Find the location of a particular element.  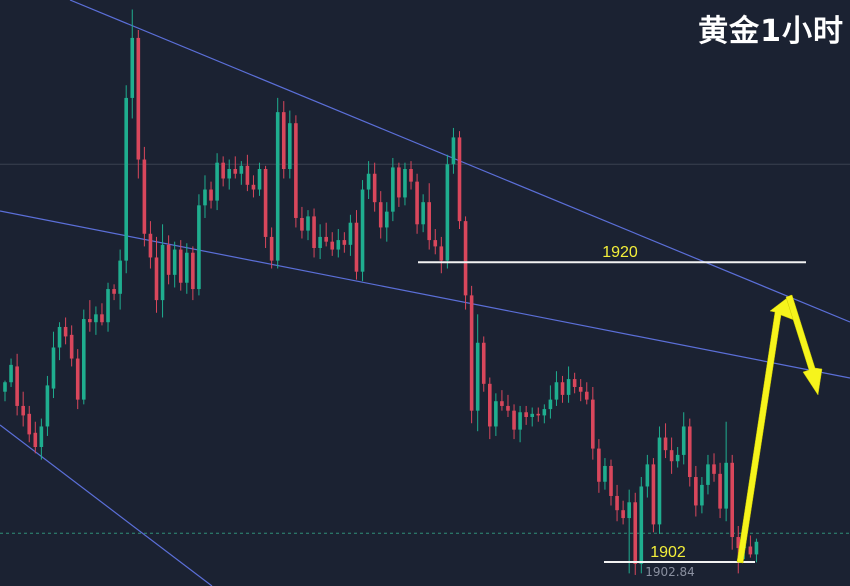

last-price-label: 1902.84 is located at coordinates (670, 572).